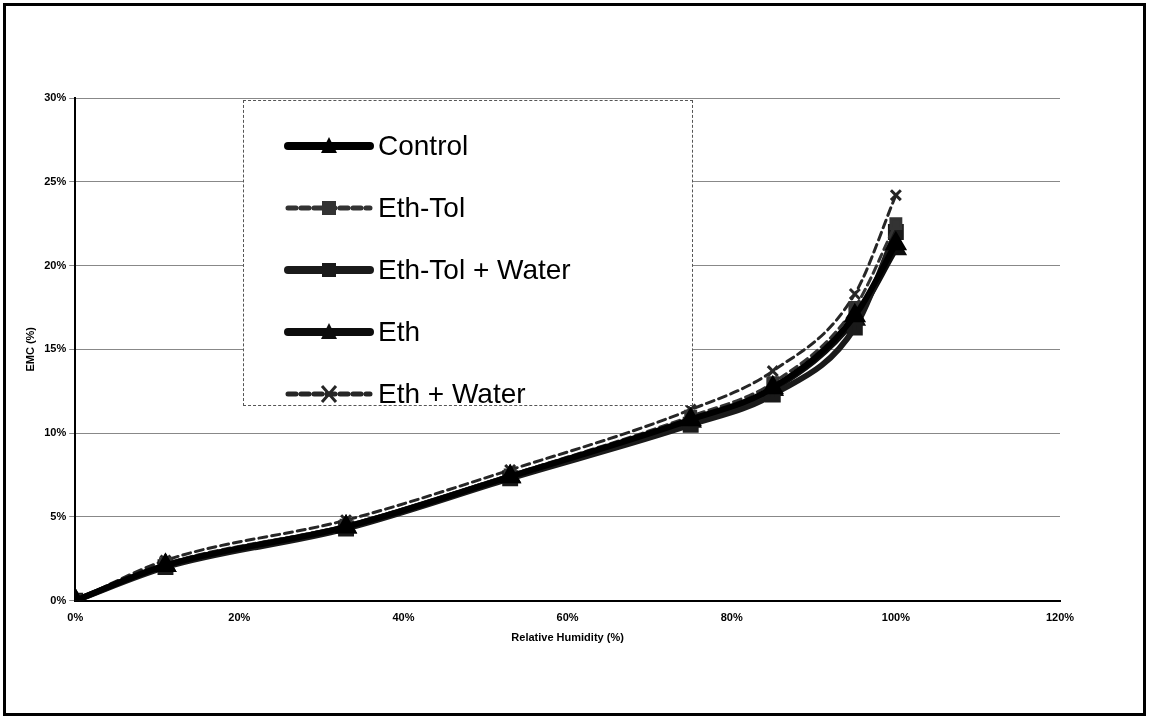 This screenshot has height=719, width=1149. What do you see at coordinates (58, 599) in the screenshot?
I see `y-tick-label: 0%` at bounding box center [58, 599].